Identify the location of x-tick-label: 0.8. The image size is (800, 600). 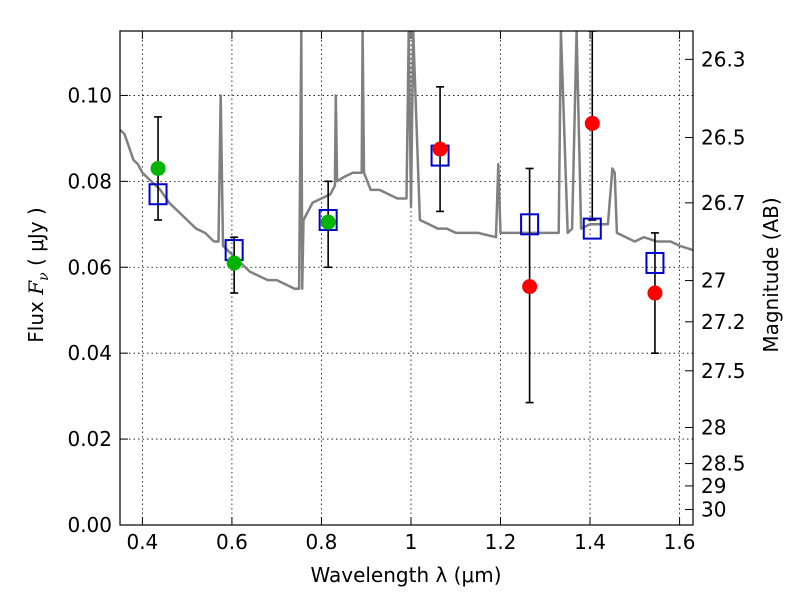
(322, 542).